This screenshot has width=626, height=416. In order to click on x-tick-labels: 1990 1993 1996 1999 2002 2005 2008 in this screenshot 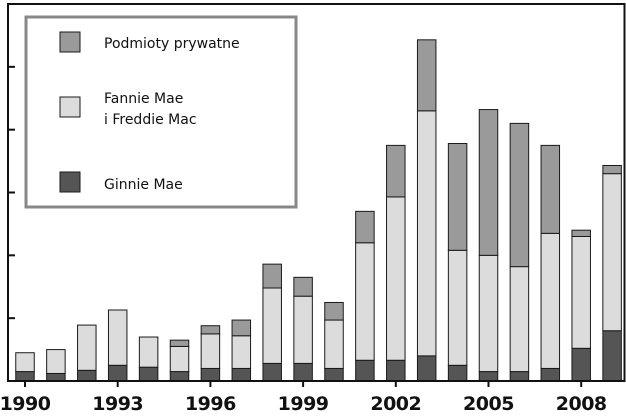, I will do `click(303, 404)`.